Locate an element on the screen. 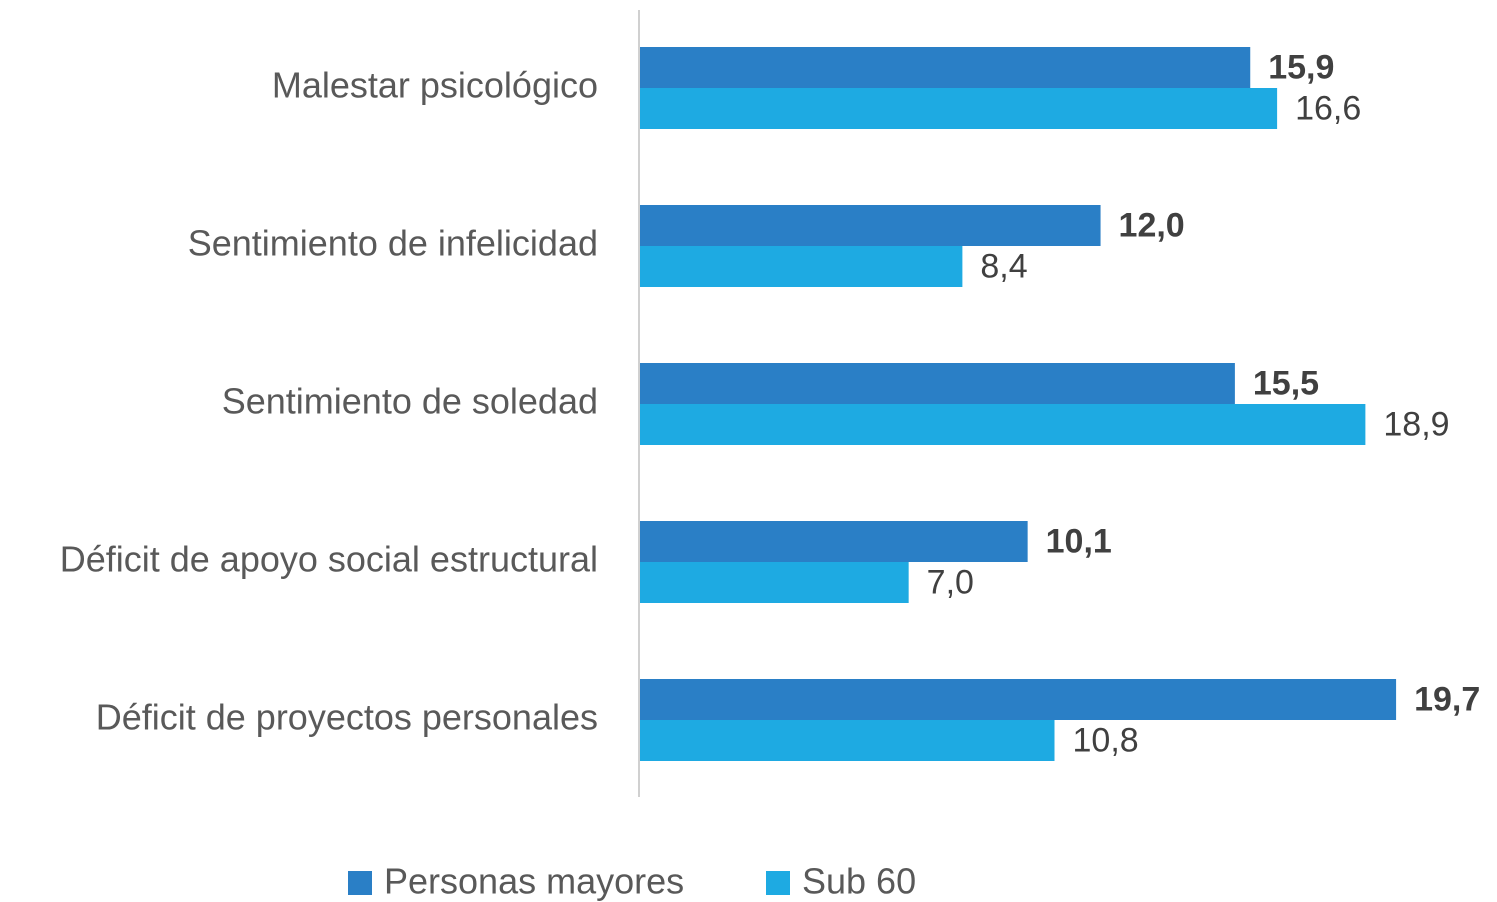 This screenshot has height=902, width=1497. data-label: 10,1 is located at coordinates (1079, 541).